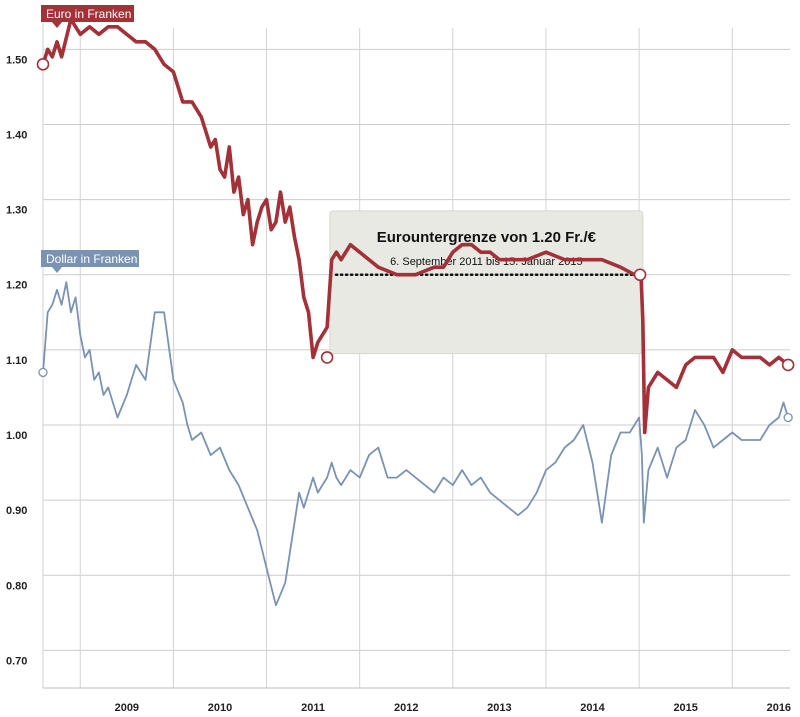  Describe the element at coordinates (220, 708) in the screenshot. I see `x-tick-label: 2010` at that location.